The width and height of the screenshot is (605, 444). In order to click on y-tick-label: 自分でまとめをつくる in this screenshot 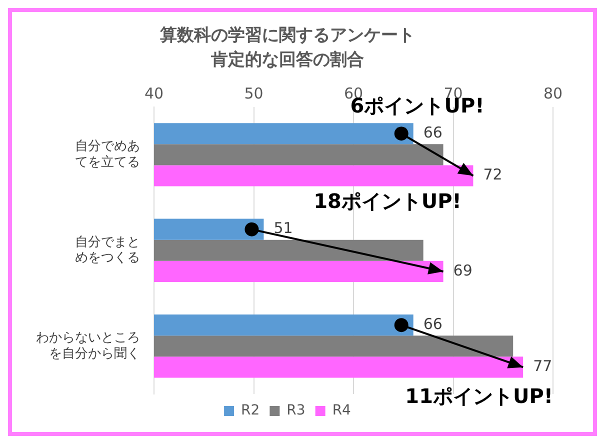, I will do `click(107, 250)`.